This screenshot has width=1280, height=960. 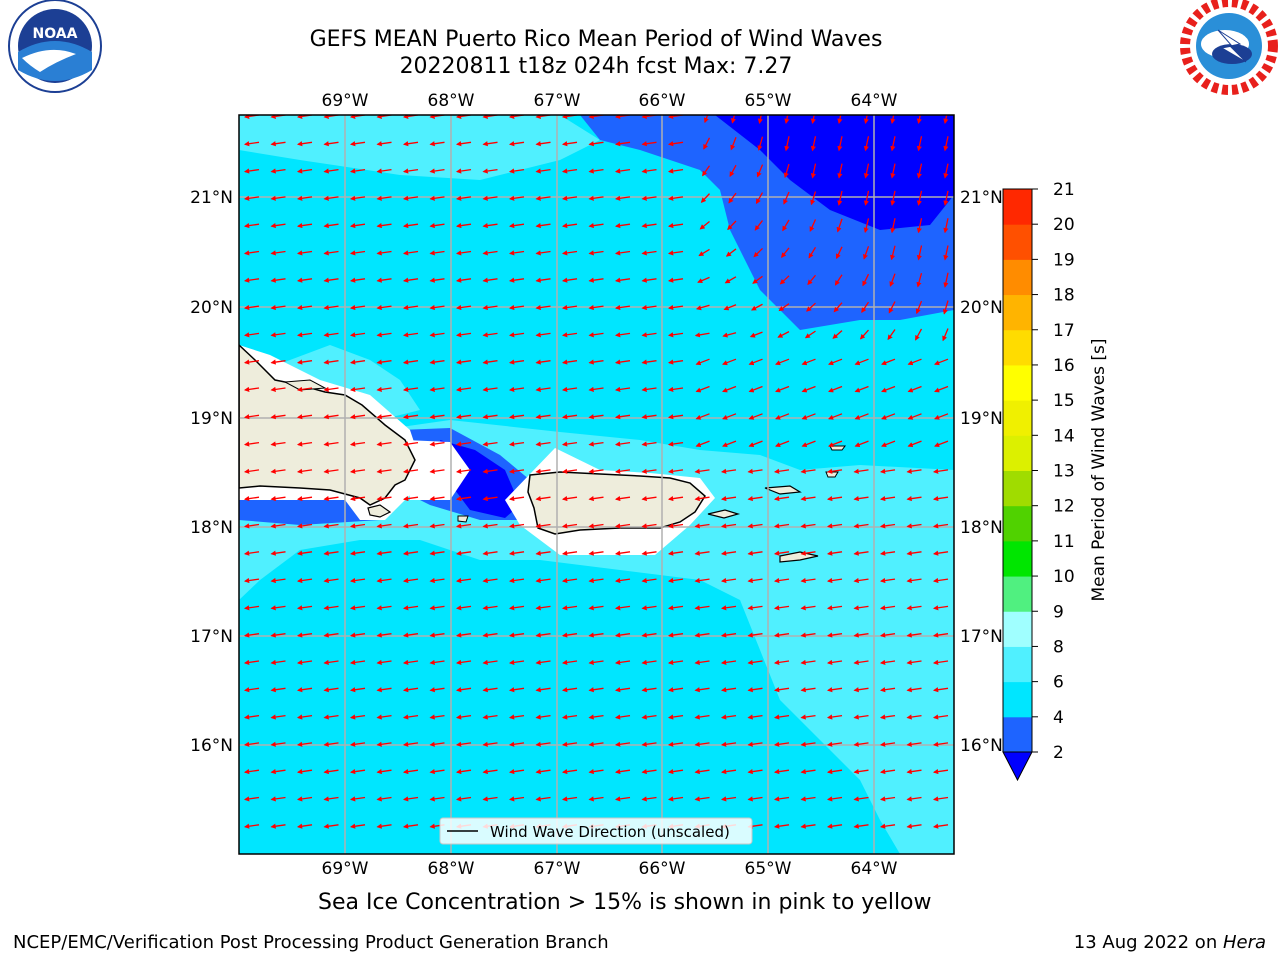 I want to click on colorbar-segment, so click(x=1017, y=382).